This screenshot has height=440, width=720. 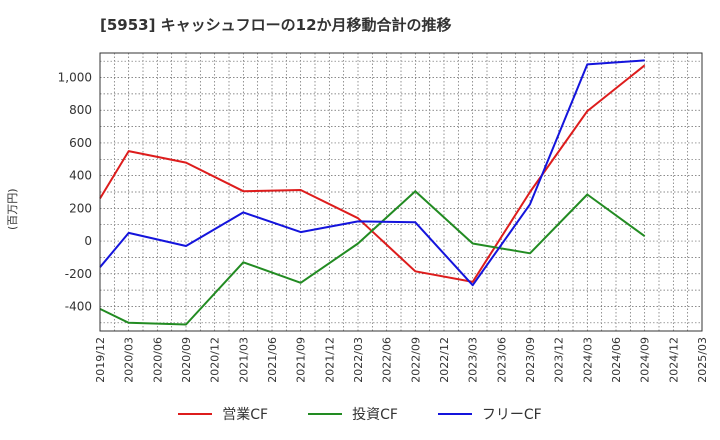 What do you see at coordinates (358, 360) in the screenshot?
I see `x-tick-label: 2022/03` at bounding box center [358, 360].